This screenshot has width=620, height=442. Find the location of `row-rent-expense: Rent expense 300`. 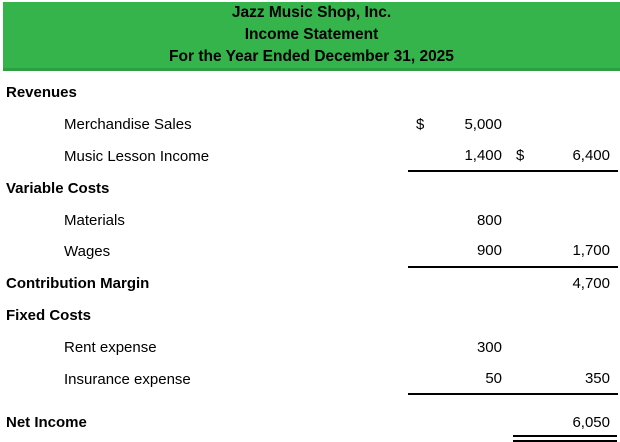

row-rent-expense: Rent expense 300 is located at coordinates (310, 347).